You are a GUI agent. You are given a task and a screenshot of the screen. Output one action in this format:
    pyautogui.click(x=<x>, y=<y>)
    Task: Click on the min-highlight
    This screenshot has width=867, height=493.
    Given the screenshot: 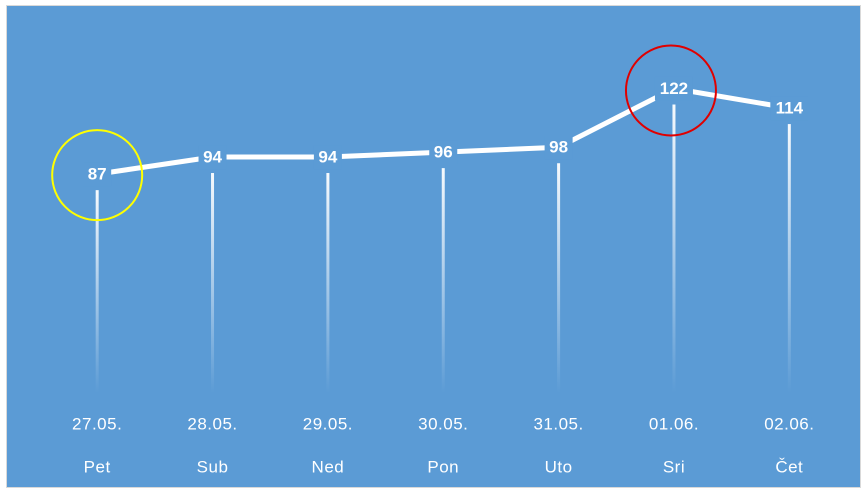 What is the action you would take?
    pyautogui.click(x=97, y=175)
    